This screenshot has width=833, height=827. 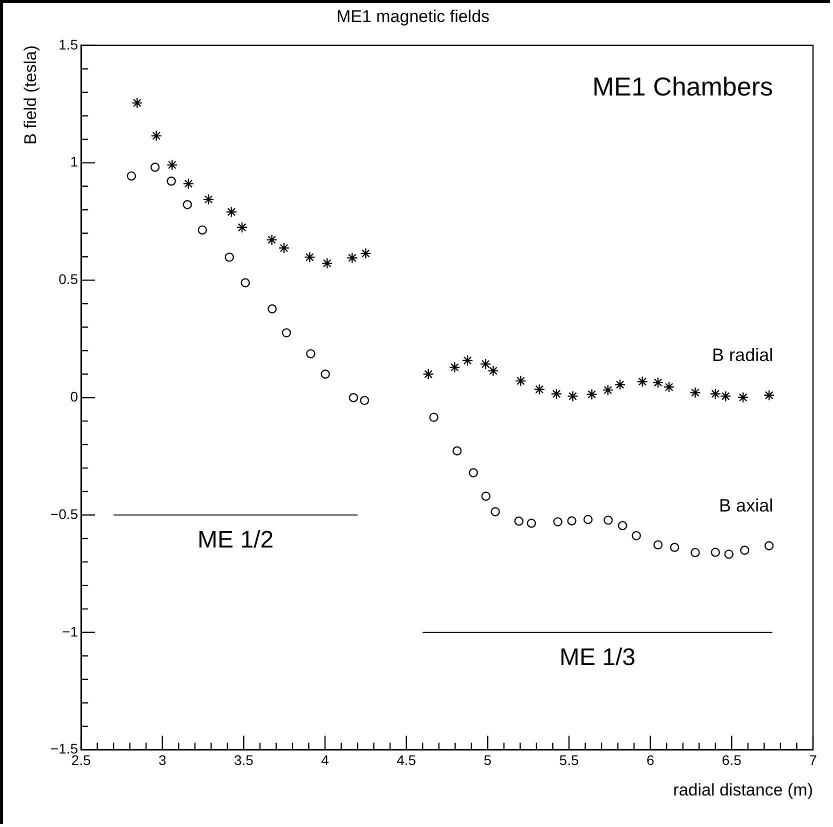 I want to click on y-tick-label: 0.5, so click(x=68, y=279).